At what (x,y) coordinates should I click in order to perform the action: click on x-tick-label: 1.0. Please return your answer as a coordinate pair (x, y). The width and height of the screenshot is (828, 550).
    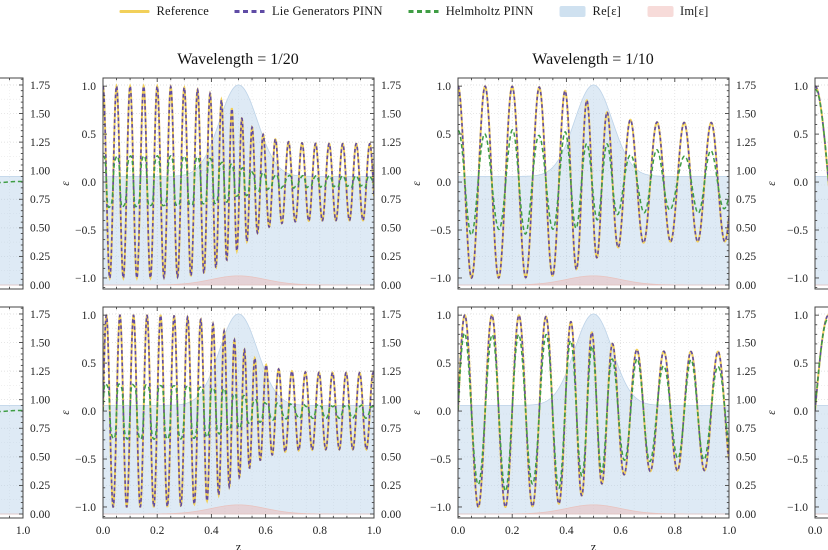
    Looking at the image, I should click on (729, 531).